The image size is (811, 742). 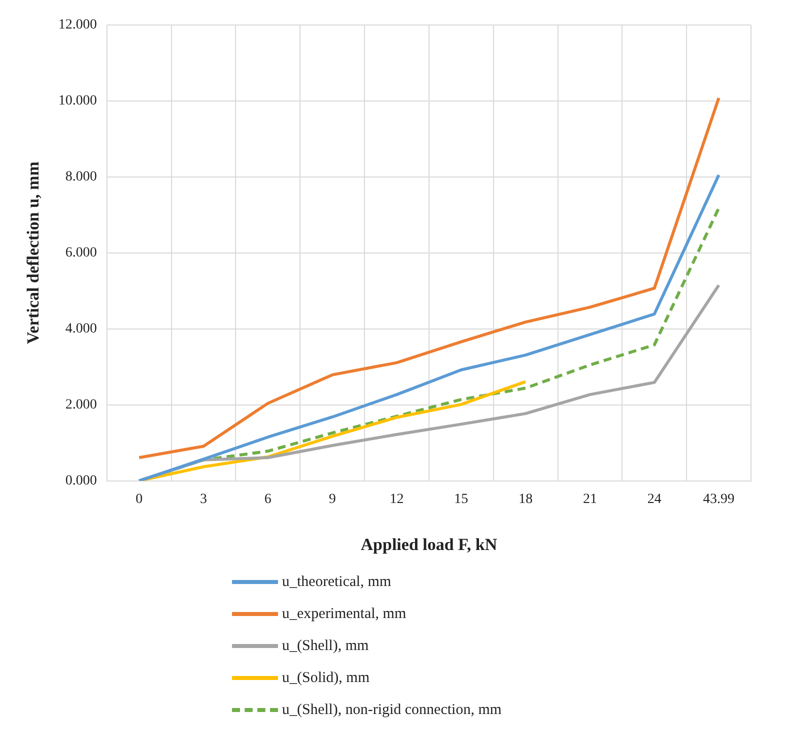 I want to click on x-tick-label: 15, so click(x=461, y=499).